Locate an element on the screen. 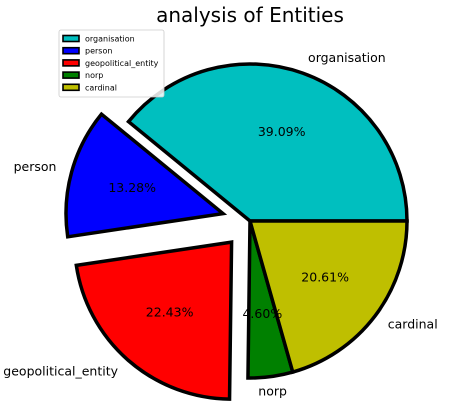 Image resolution: width=474 pixels, height=402 pixels. slice-label-person: person is located at coordinates (35, 166).